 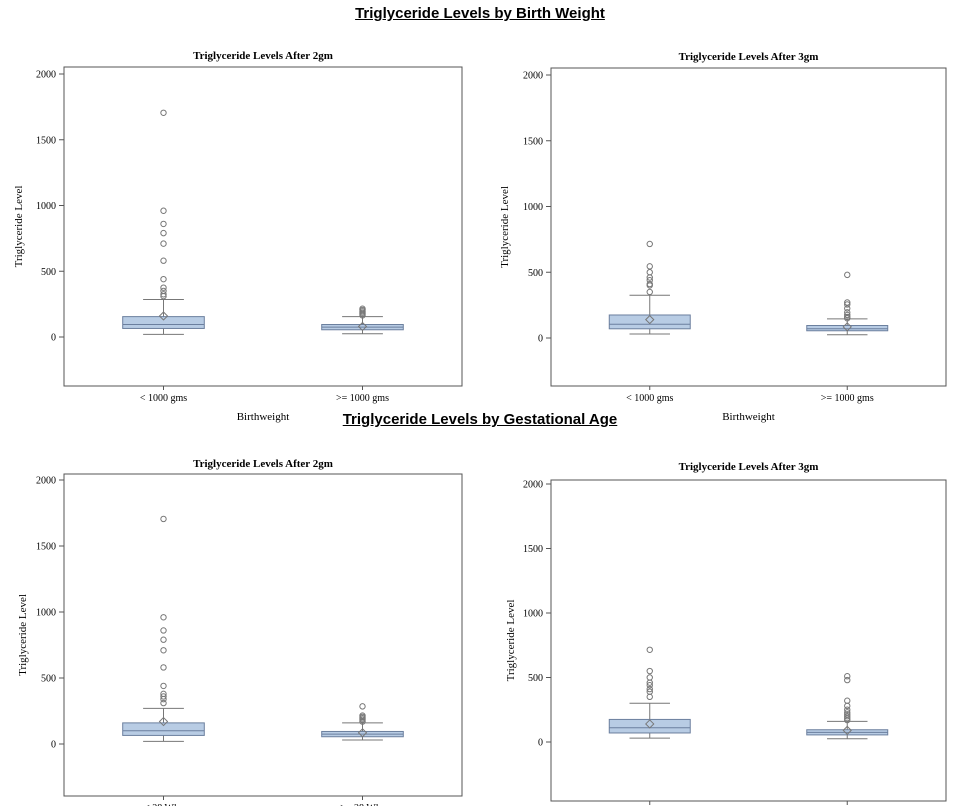 What do you see at coordinates (748, 417) in the screenshot?
I see `x-axis-label: Birthweight` at bounding box center [748, 417].